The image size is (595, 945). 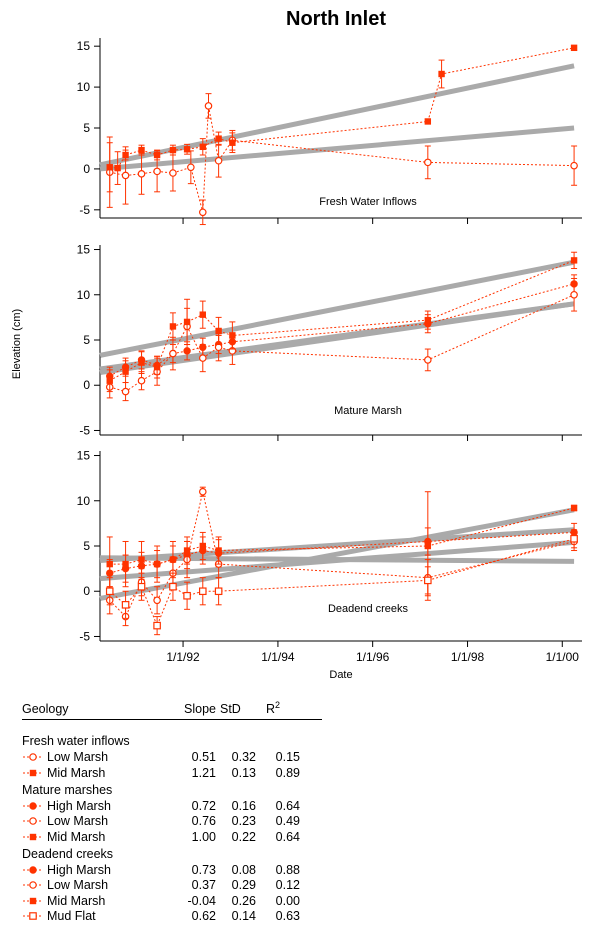 What do you see at coordinates (336, 19) in the screenshot?
I see `chart-title: North Inlet` at bounding box center [336, 19].